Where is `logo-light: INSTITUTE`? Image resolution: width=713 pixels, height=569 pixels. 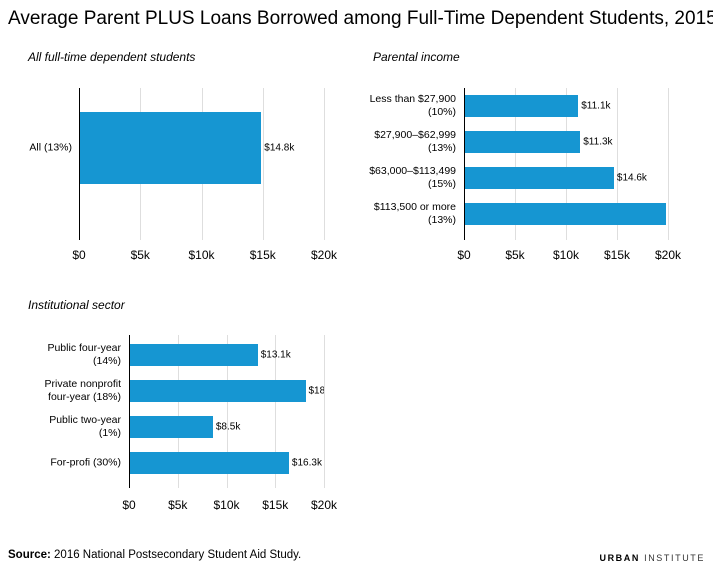 logo-light: INSTITUTE is located at coordinates (674, 558).